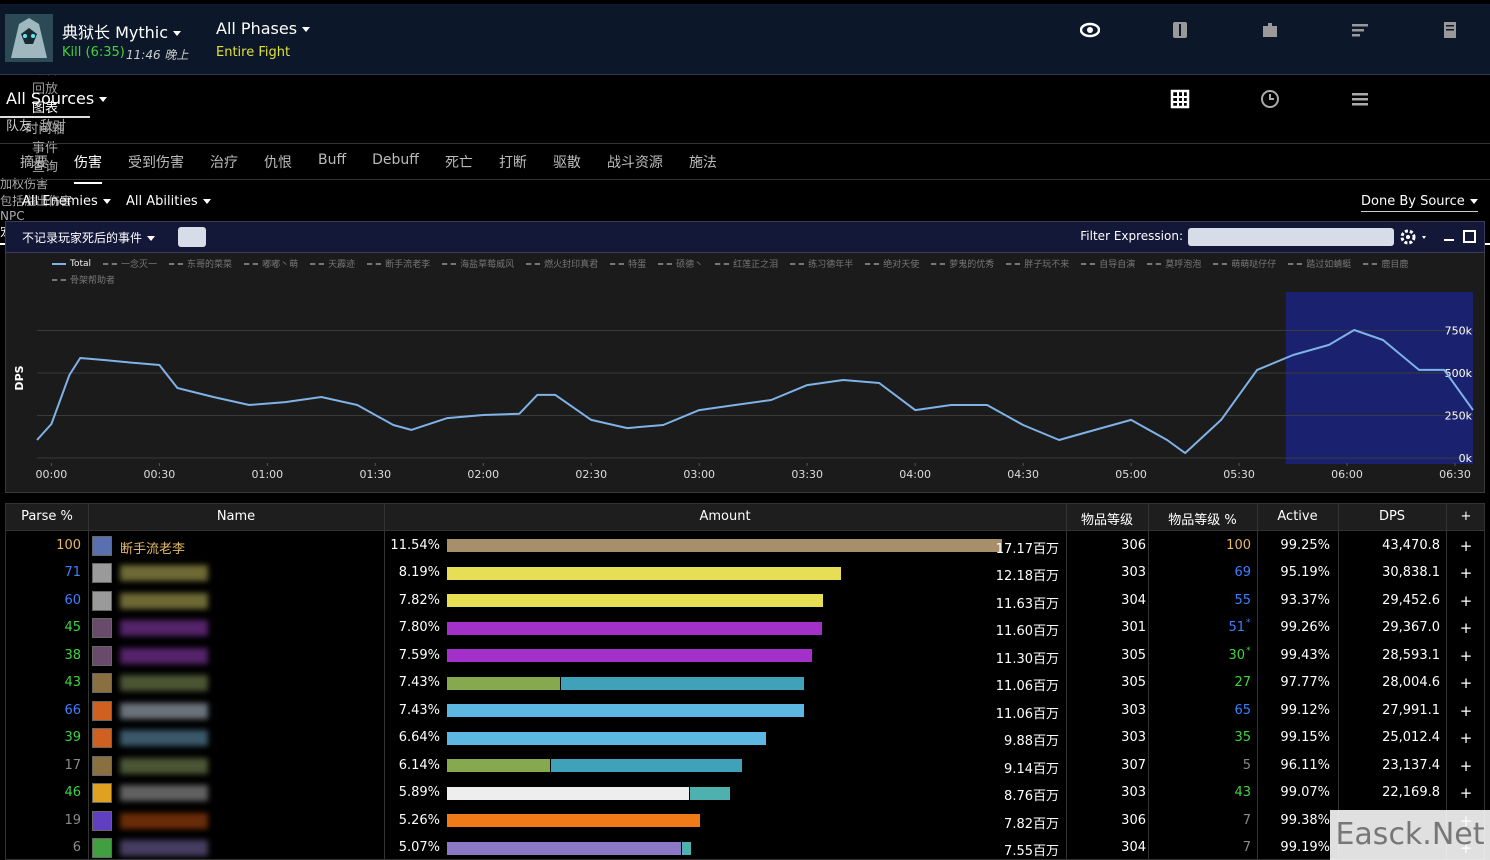 The height and width of the screenshot is (860, 1490). Describe the element at coordinates (192, 237) in the screenshot. I see `toggle-box` at that location.